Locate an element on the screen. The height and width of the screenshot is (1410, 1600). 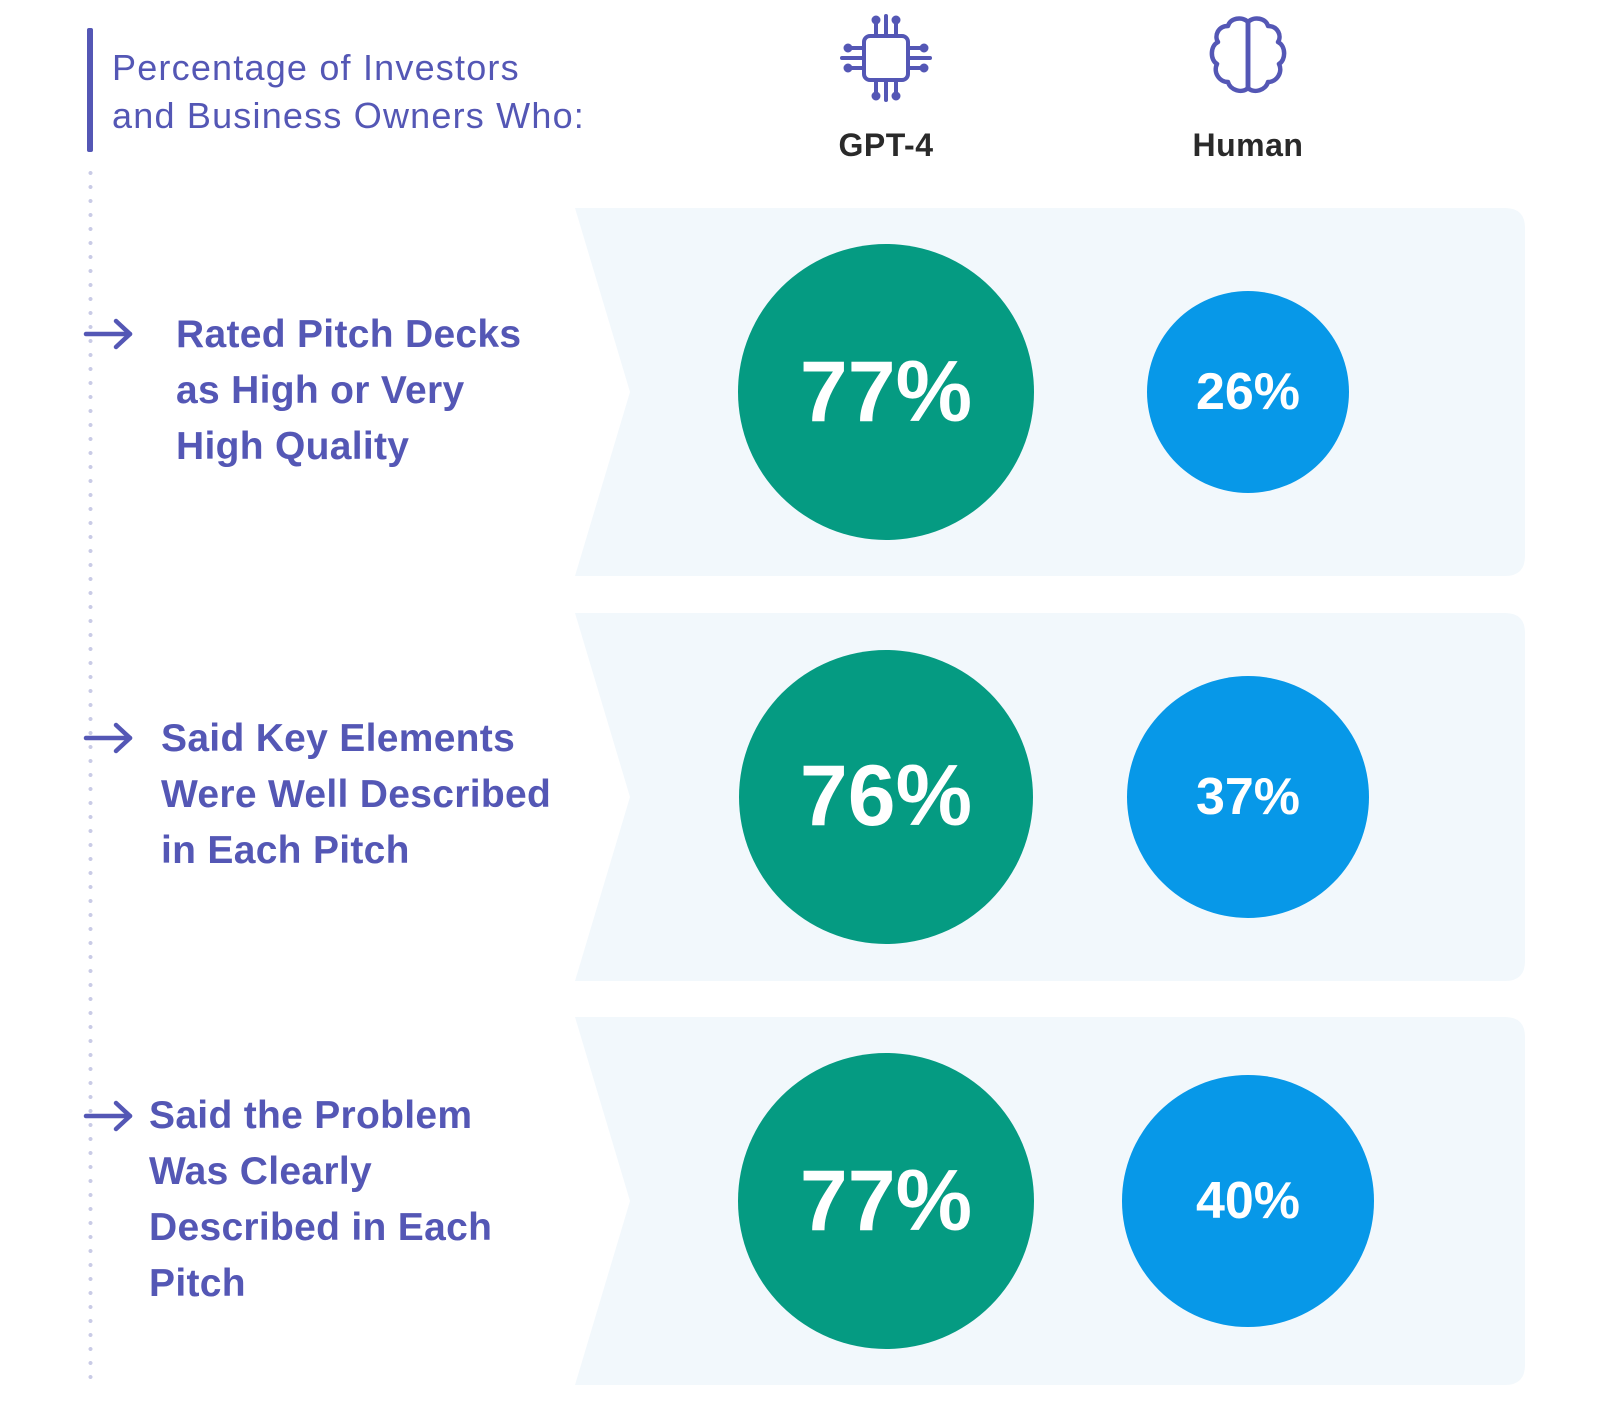
row-label-line: Was Clearly is located at coordinates (260, 1171).